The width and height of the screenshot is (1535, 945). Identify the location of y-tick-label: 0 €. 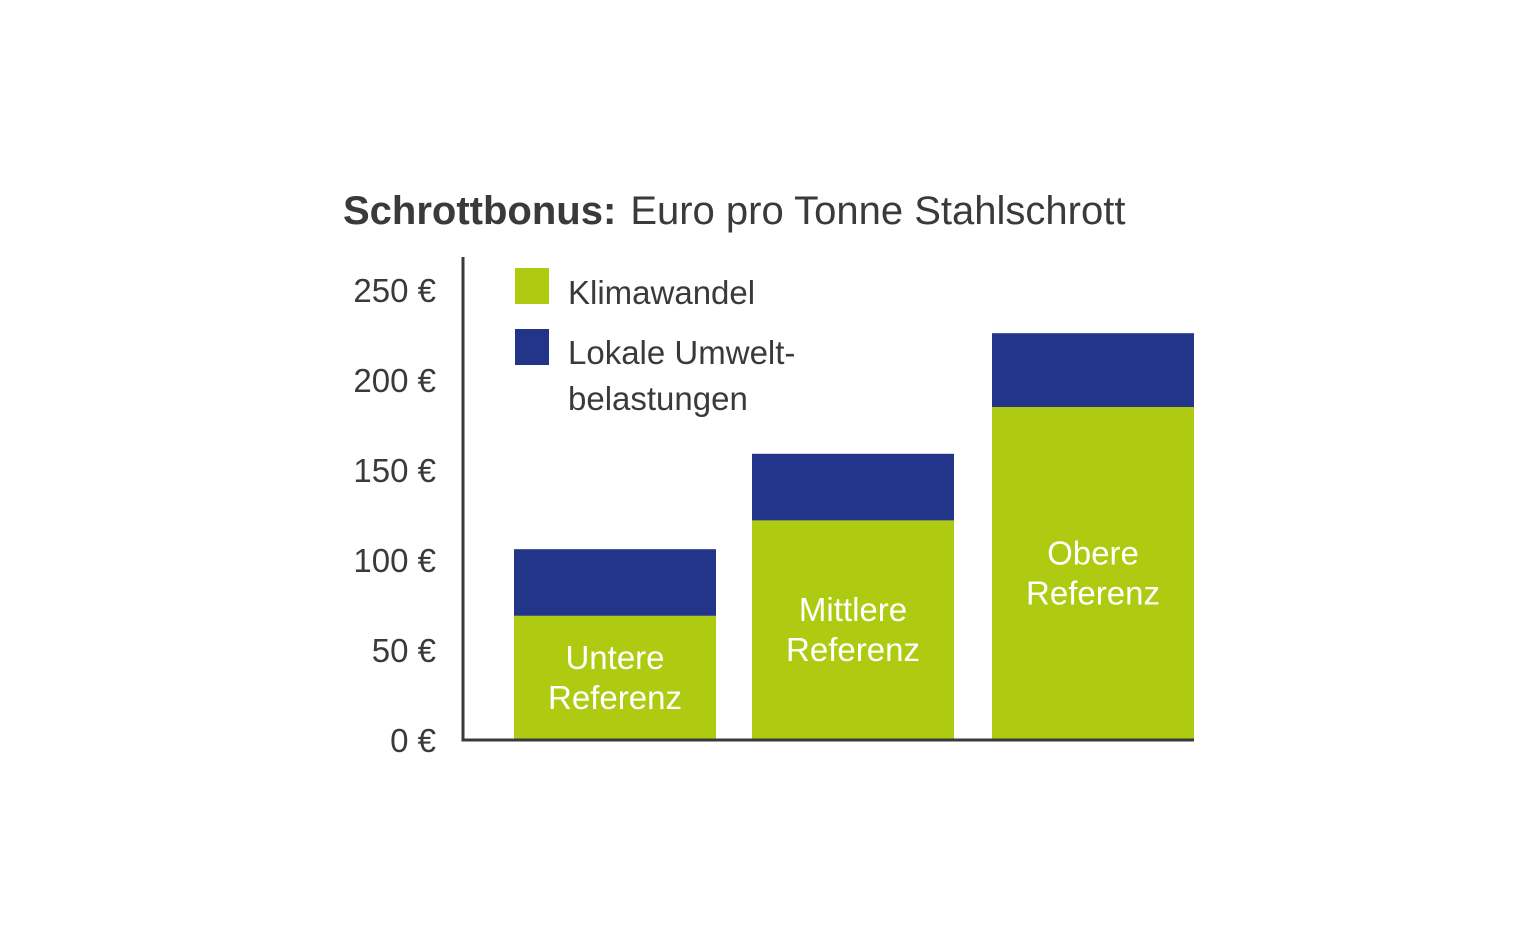
(413, 740).